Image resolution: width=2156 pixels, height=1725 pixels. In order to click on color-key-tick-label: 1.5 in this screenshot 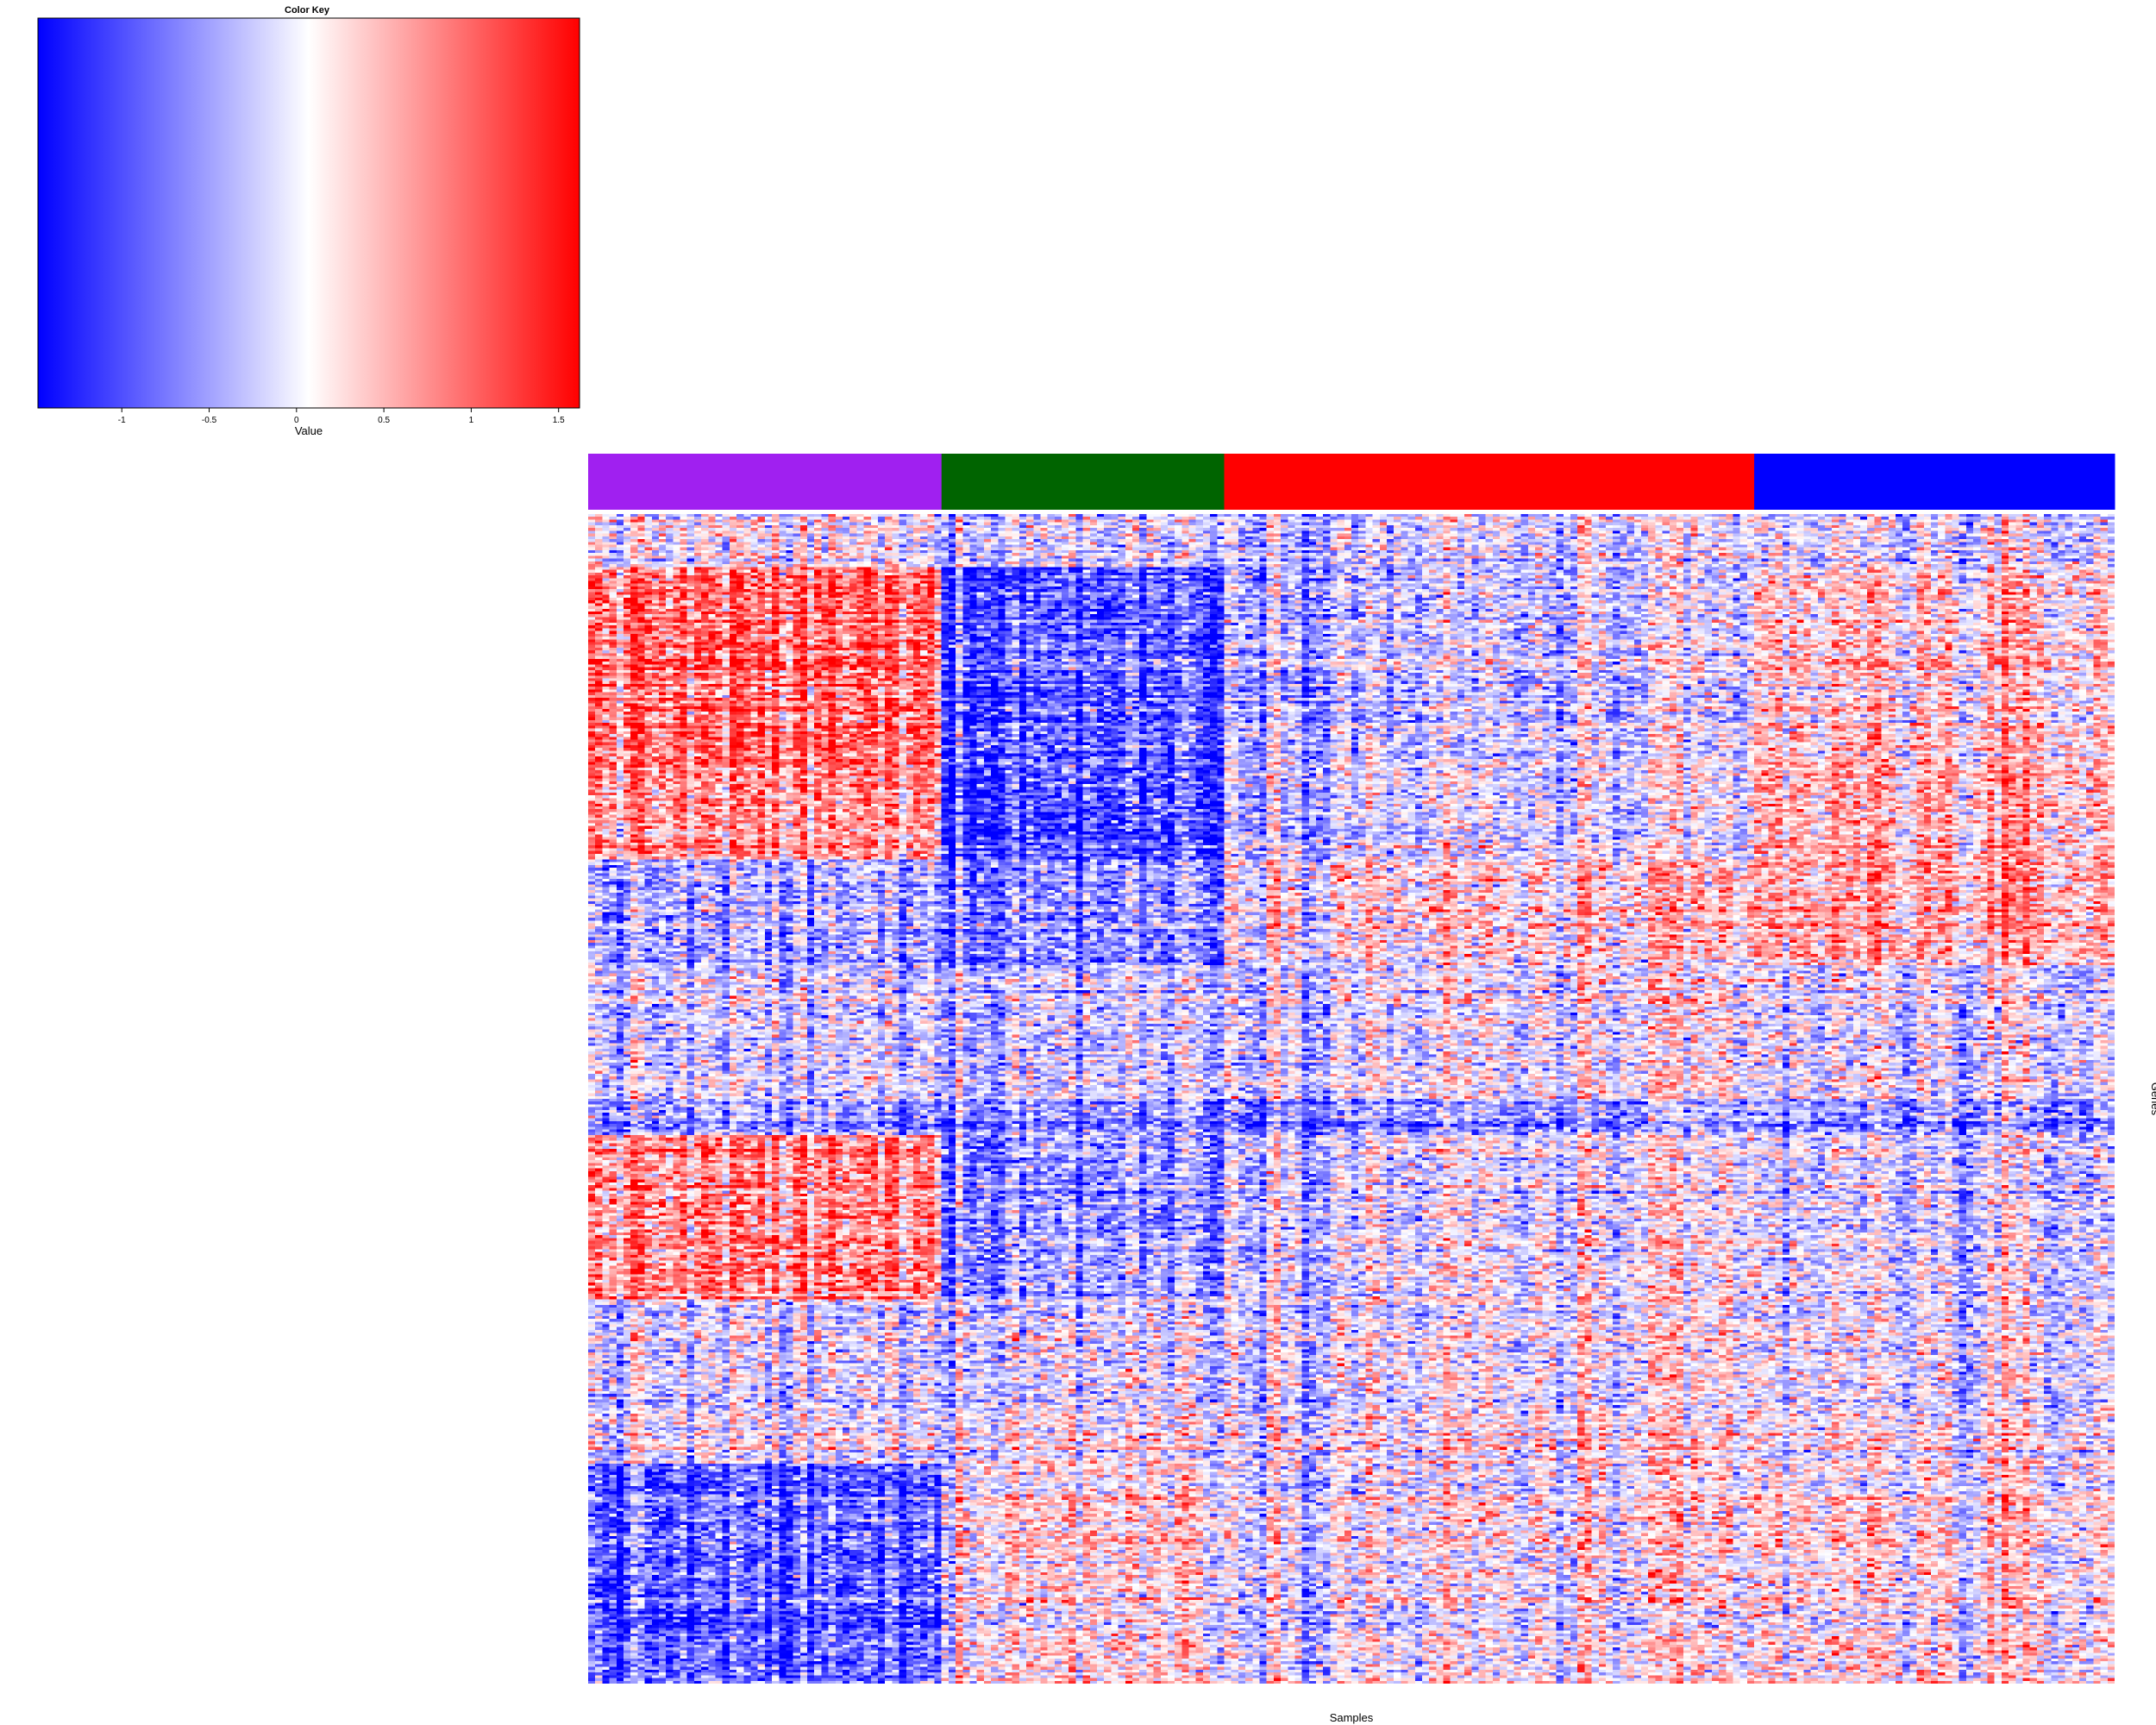, I will do `click(559, 421)`.